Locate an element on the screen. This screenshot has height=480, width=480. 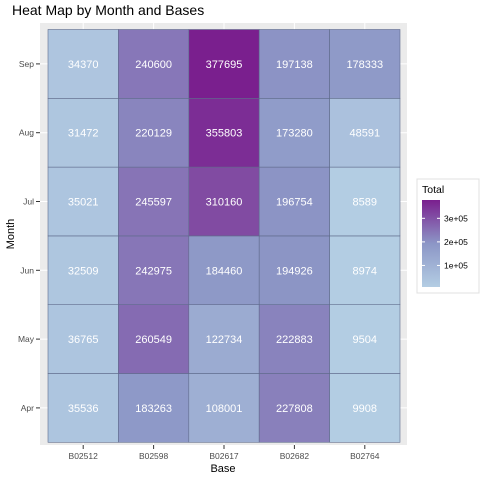
x-tick-label: B02512 is located at coordinates (84, 456).